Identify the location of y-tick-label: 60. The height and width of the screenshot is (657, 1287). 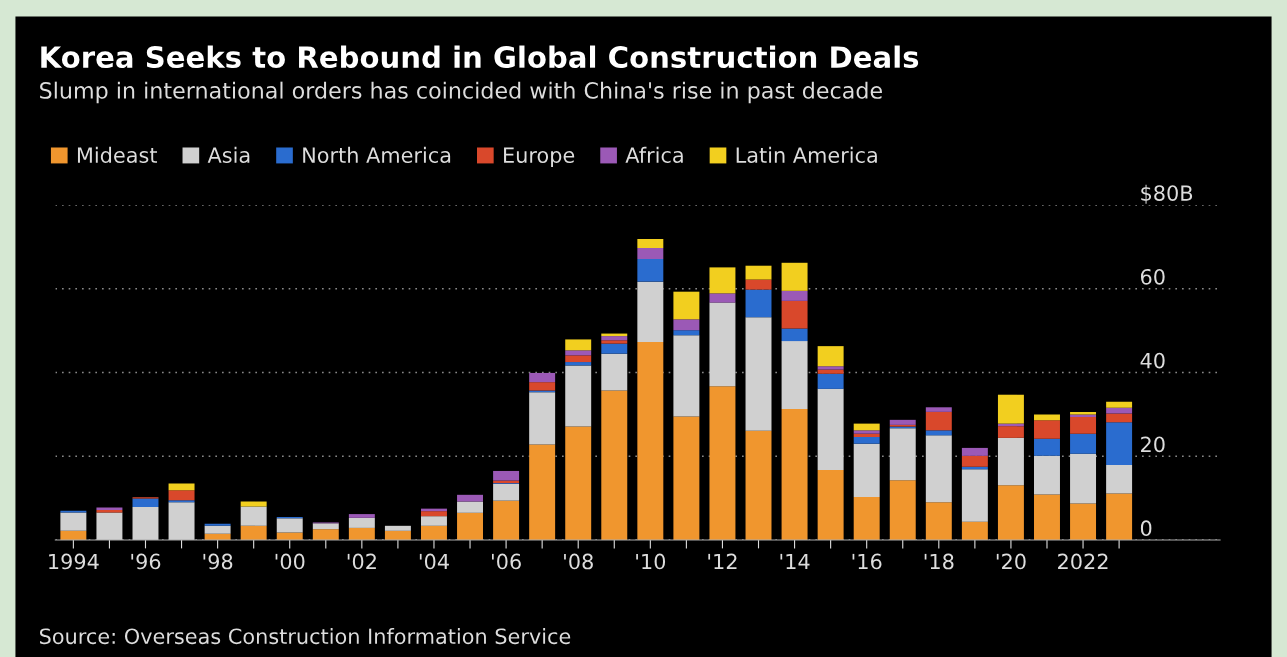
(1152, 276).